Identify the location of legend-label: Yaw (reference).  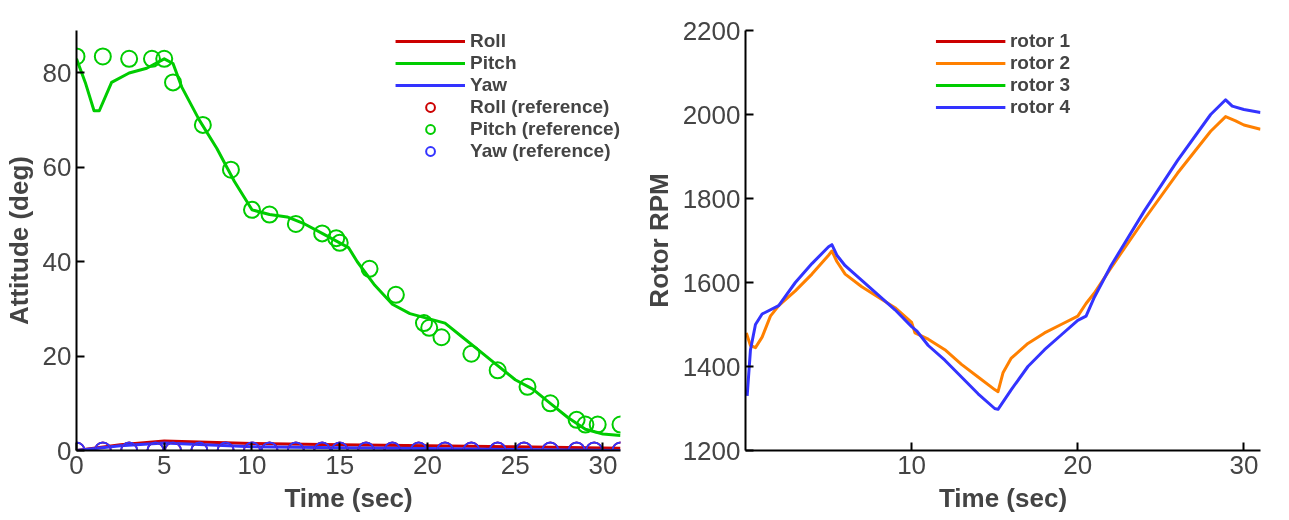
(540, 151).